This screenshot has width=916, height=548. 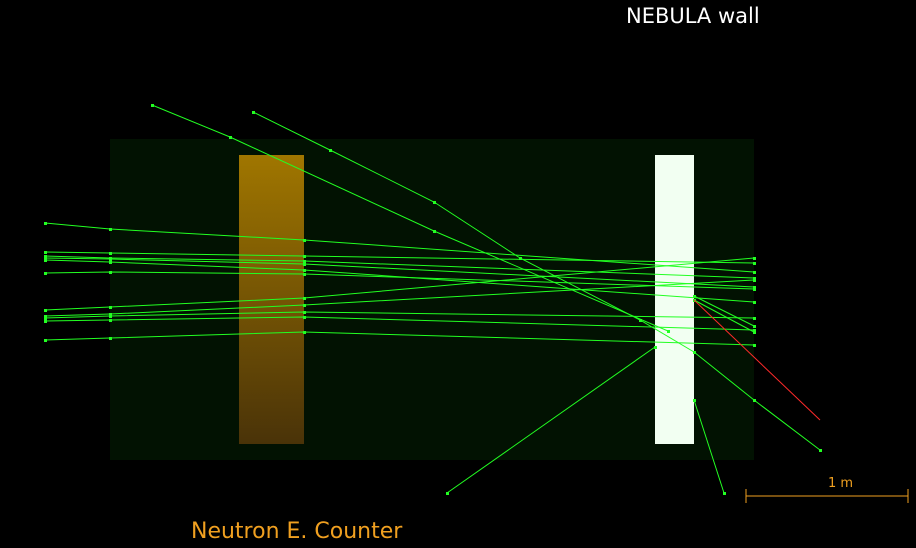 I want to click on neutron-counter-label: Neutron E. Counter, so click(x=297, y=531).